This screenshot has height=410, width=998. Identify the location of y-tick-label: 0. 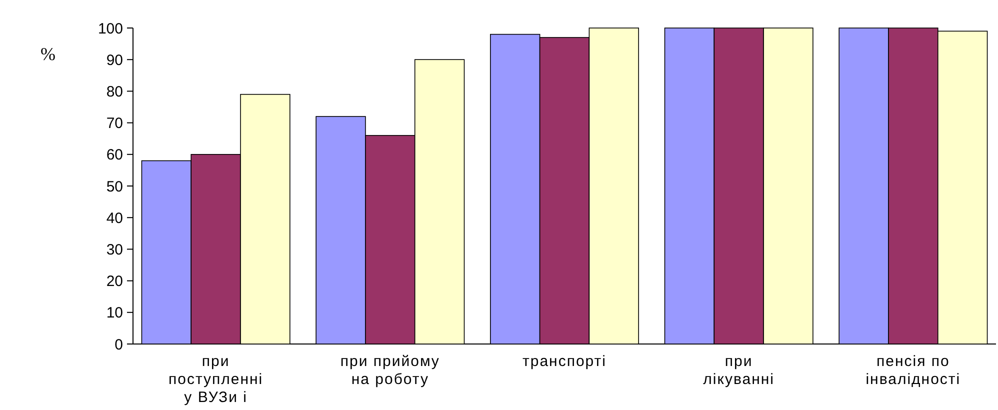
(118, 345).